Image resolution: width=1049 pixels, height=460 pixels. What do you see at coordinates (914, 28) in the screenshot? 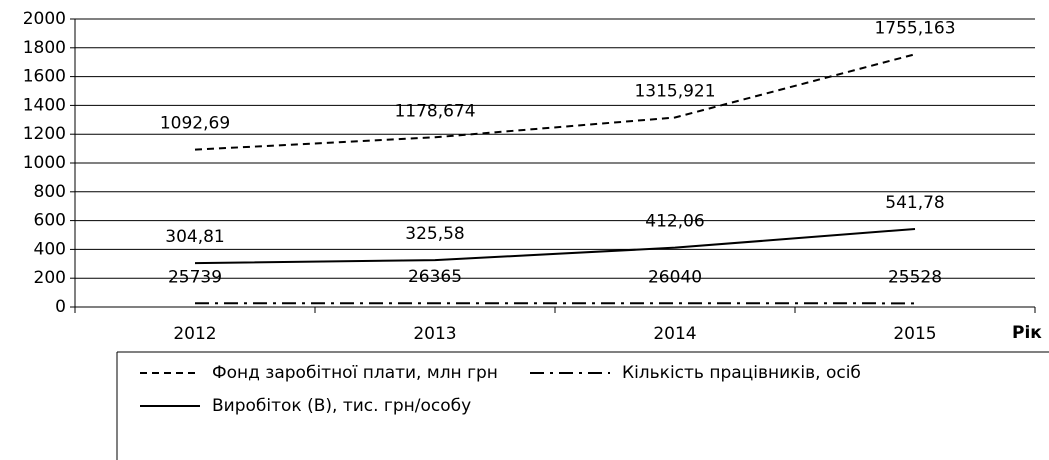
I see `data-label: 1755,163` at bounding box center [914, 28].